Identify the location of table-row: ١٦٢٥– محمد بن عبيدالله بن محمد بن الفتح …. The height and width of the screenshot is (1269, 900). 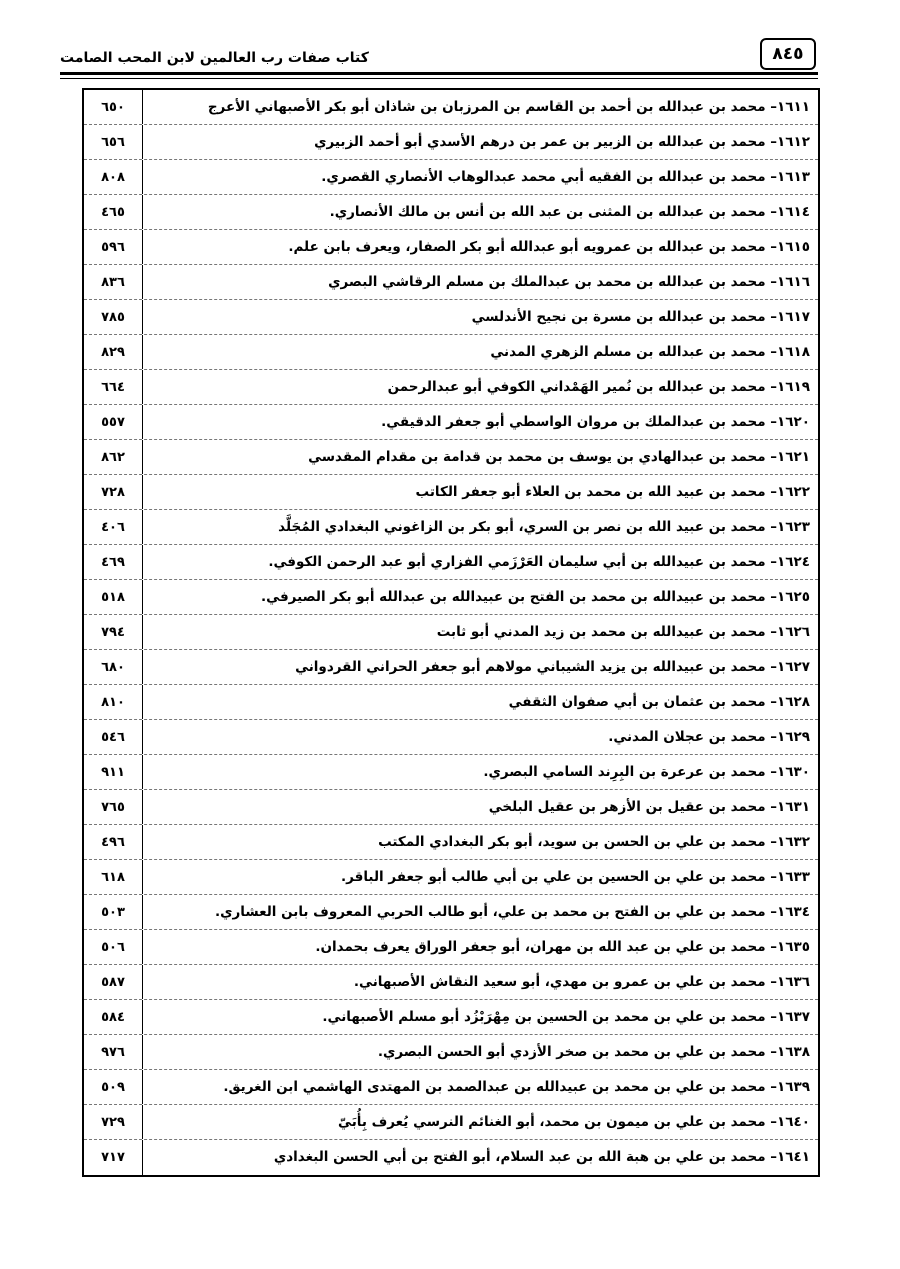
(451, 597).